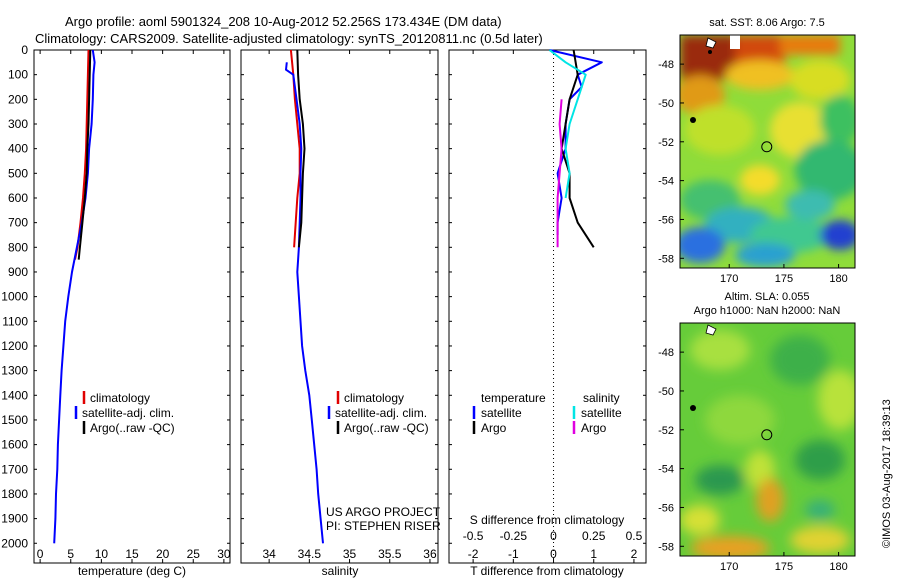 The width and height of the screenshot is (900, 580). What do you see at coordinates (553, 536) in the screenshot?
I see `s-diff-tick-label: 0` at bounding box center [553, 536].